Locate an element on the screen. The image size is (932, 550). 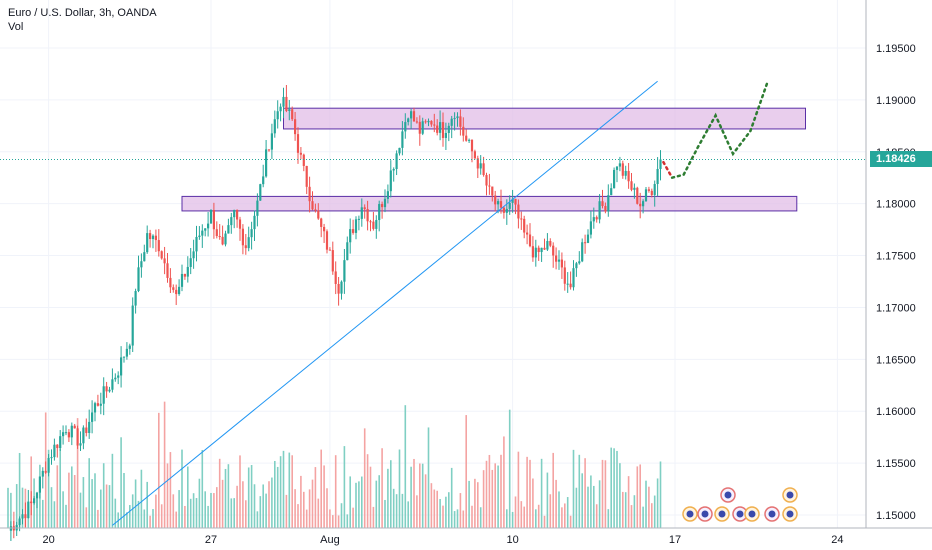
price-tick-label: 1.19500 is located at coordinates (896, 49).